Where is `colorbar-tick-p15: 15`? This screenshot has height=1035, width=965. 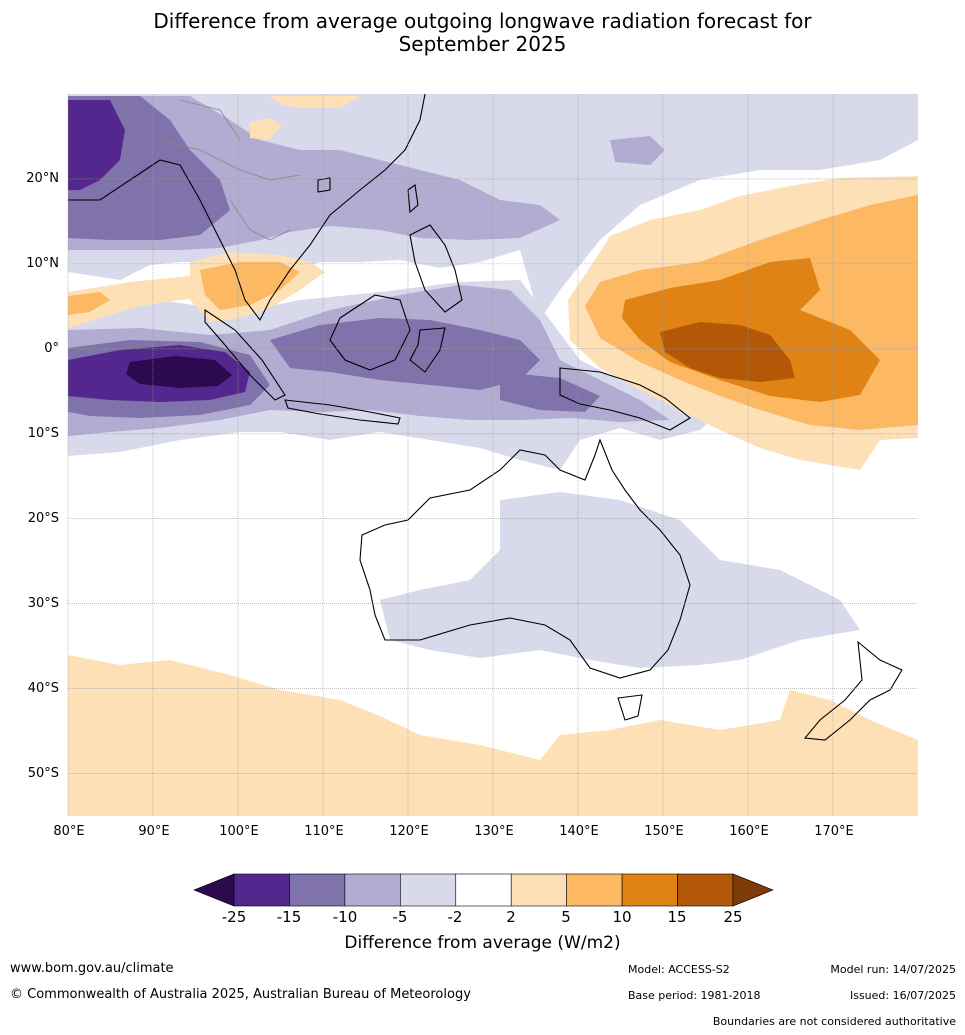 colorbar-tick-p15: 15 is located at coordinates (677, 917).